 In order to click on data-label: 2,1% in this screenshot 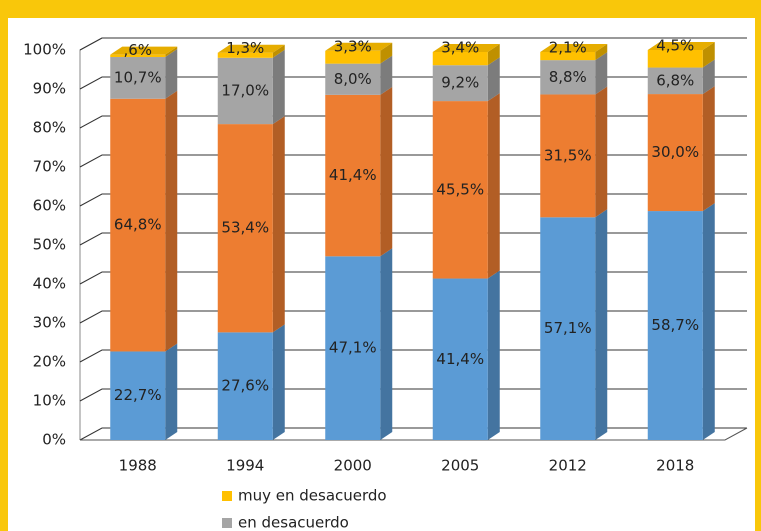, I will do `click(568, 47)`.